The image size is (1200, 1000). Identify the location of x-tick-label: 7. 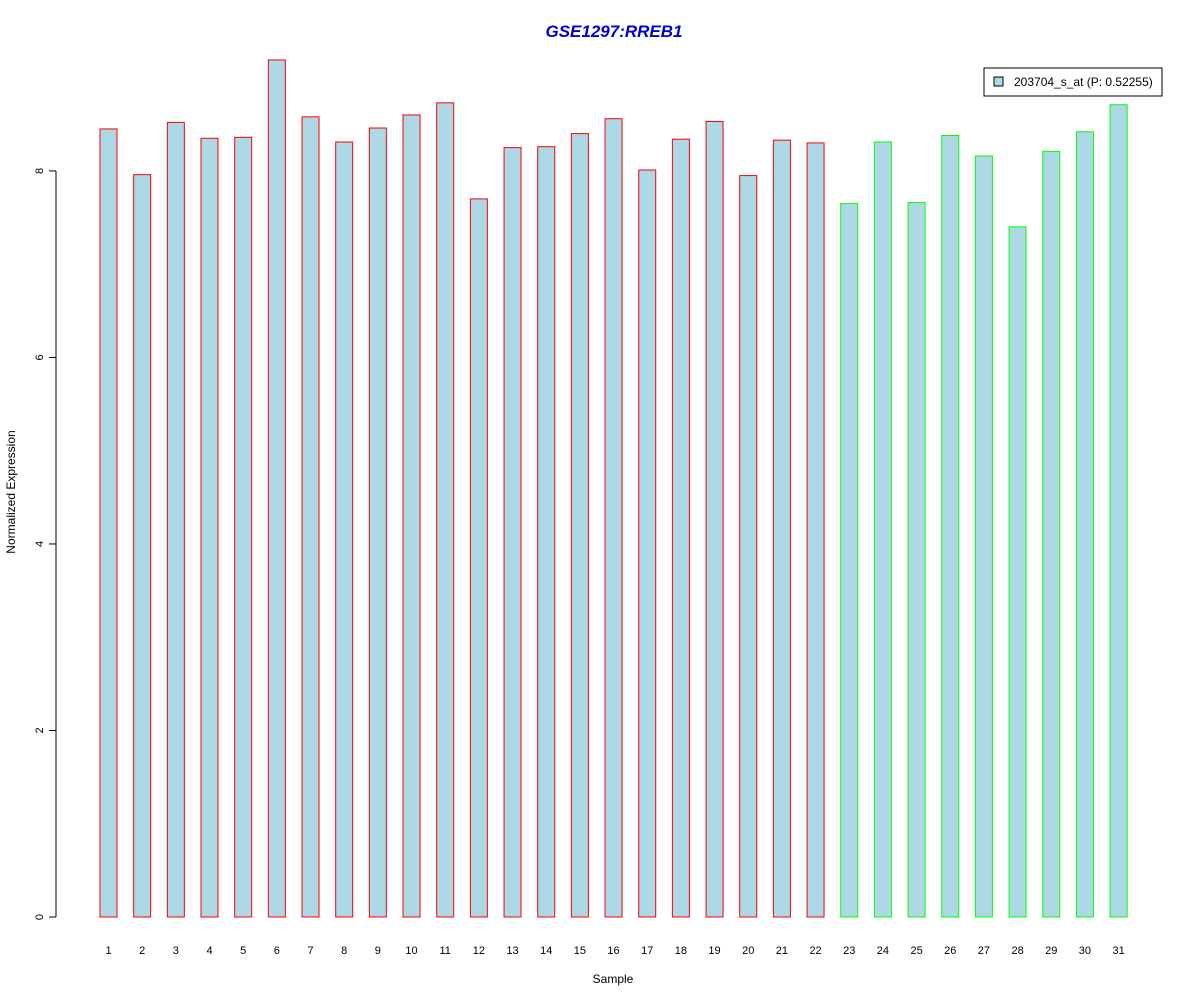
(310, 951).